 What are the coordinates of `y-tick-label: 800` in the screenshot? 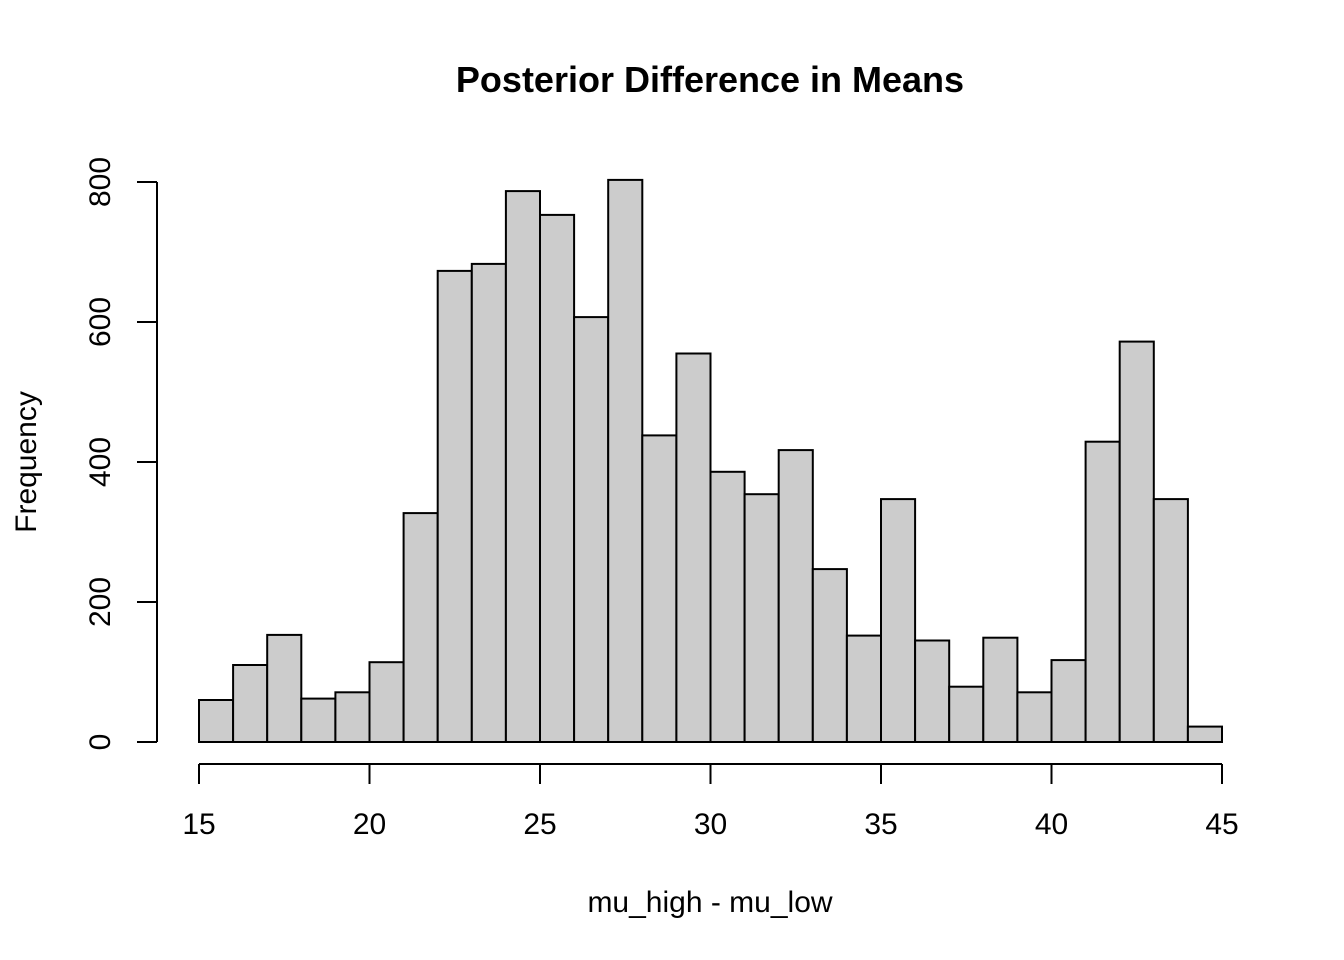 It's located at (100, 182).